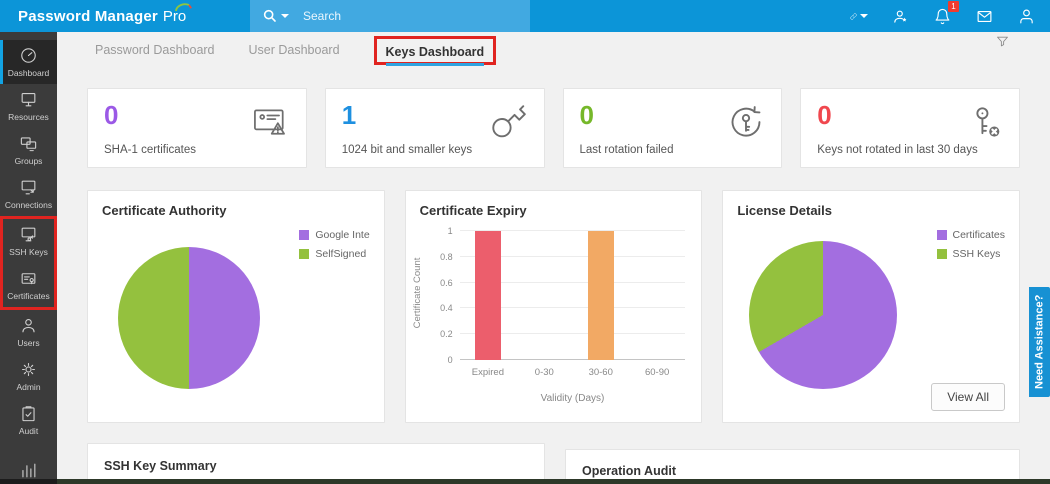 This screenshot has width=1050, height=484. Describe the element at coordinates (150, 150) in the screenshot. I see `stat-label: SHA-1 certificates` at that location.